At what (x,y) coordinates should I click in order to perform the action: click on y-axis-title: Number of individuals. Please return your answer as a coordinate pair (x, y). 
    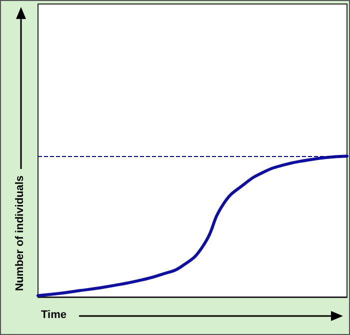
    Looking at the image, I should click on (20, 233).